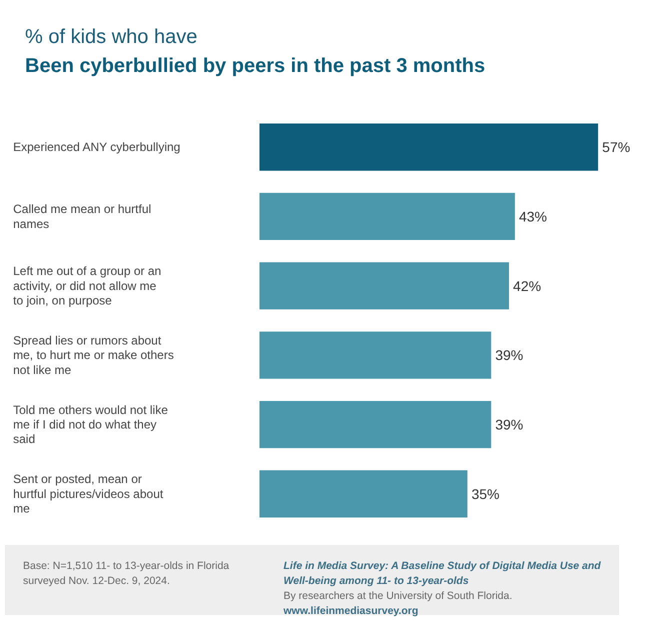 This screenshot has width=658, height=638. Describe the element at coordinates (111, 37) in the screenshot. I see `chart-subtitle: % of kids who have` at that location.